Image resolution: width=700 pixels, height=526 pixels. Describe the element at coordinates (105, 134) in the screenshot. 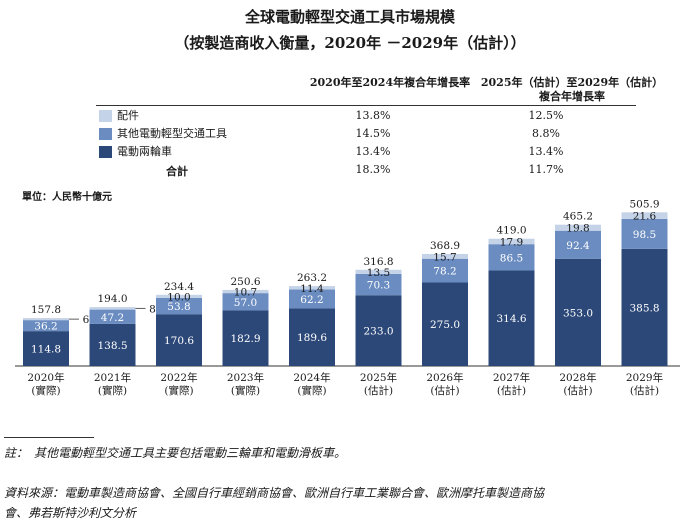

I see `legend-swatch-other-vehicles` at that location.